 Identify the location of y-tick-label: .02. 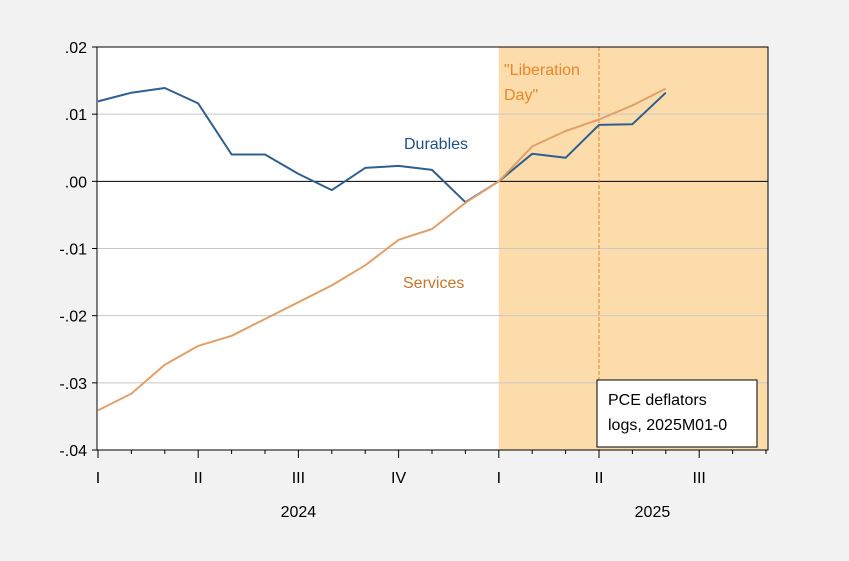
(76, 48).